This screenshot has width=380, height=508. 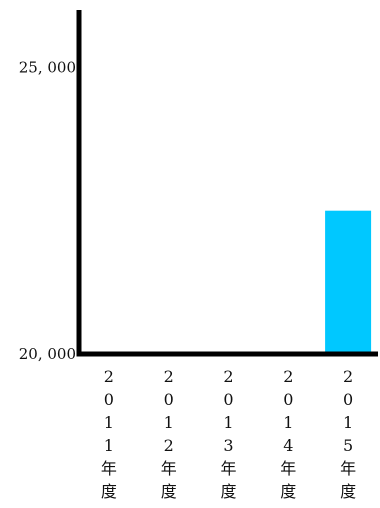 What do you see at coordinates (288, 434) in the screenshot?
I see `x-category-label: 2 0 1 4 年度` at bounding box center [288, 434].